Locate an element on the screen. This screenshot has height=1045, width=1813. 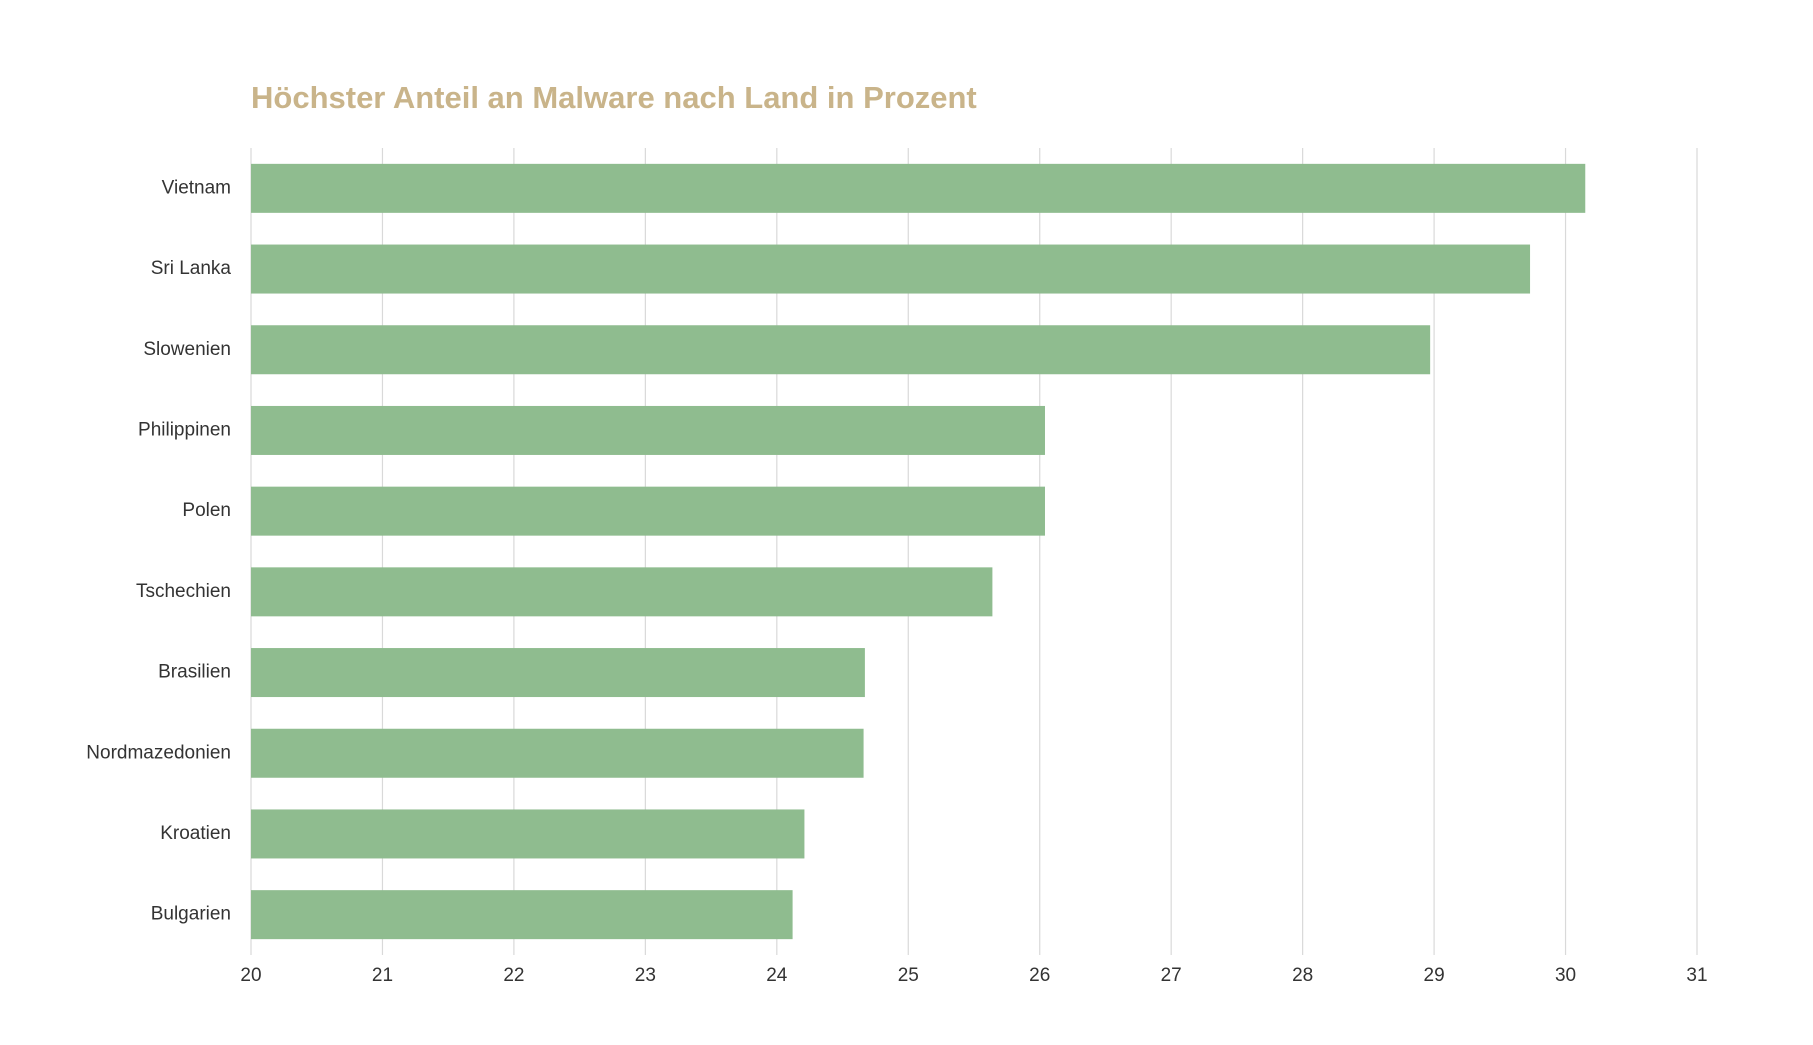
y-tick-label: Kroatien is located at coordinates (195, 833).